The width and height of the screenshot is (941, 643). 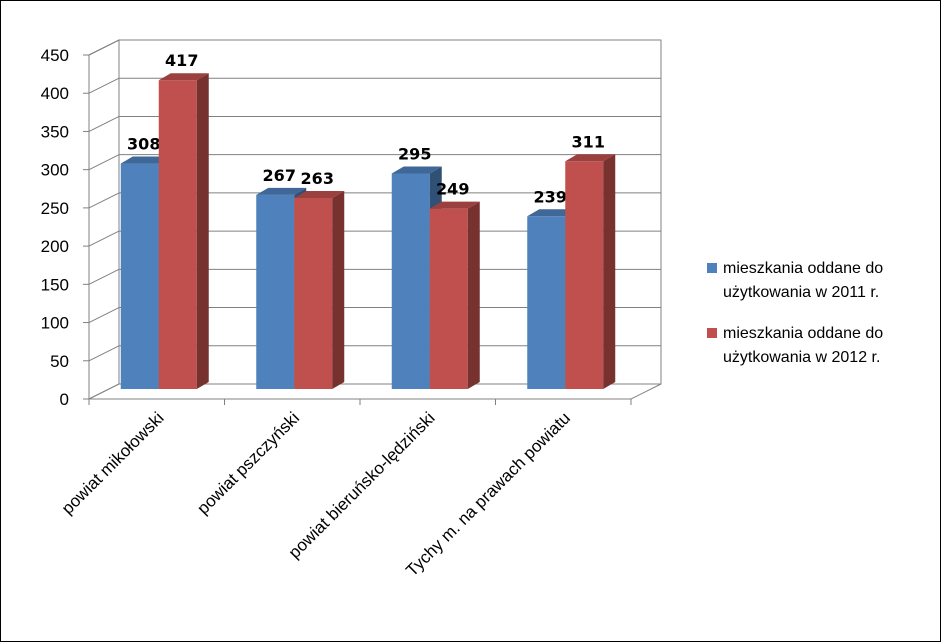 What do you see at coordinates (248, 463) in the screenshot?
I see `x-category-label: powiat pszczyński` at bounding box center [248, 463].